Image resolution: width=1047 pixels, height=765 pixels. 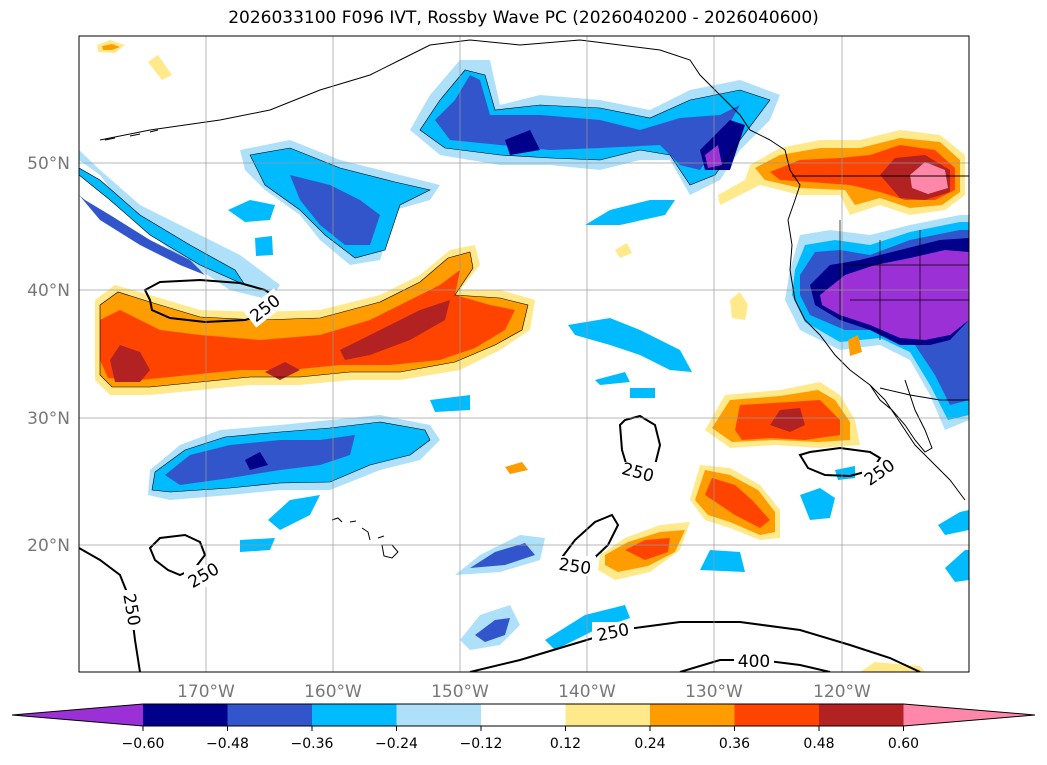 I want to click on colorbar-tick-label: −0.24, so click(x=396, y=744).